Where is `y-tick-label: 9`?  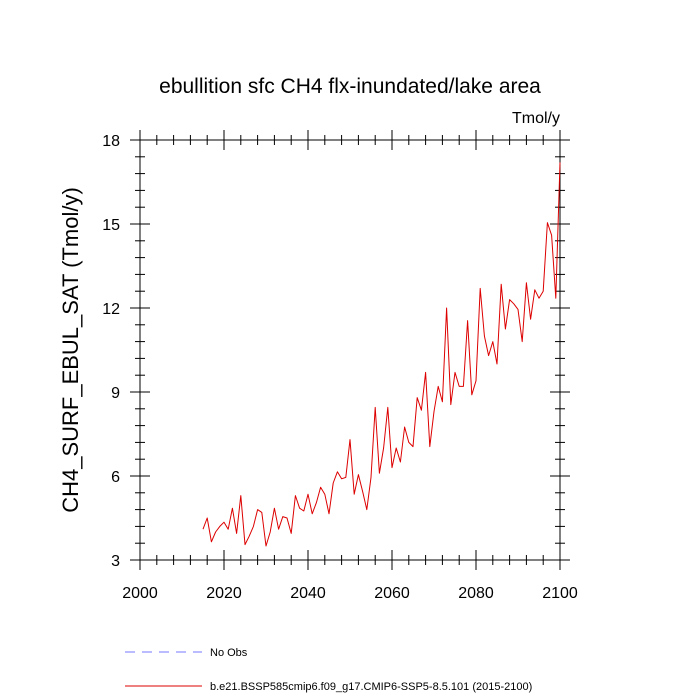
y-tick-label: 9 is located at coordinates (115, 393).